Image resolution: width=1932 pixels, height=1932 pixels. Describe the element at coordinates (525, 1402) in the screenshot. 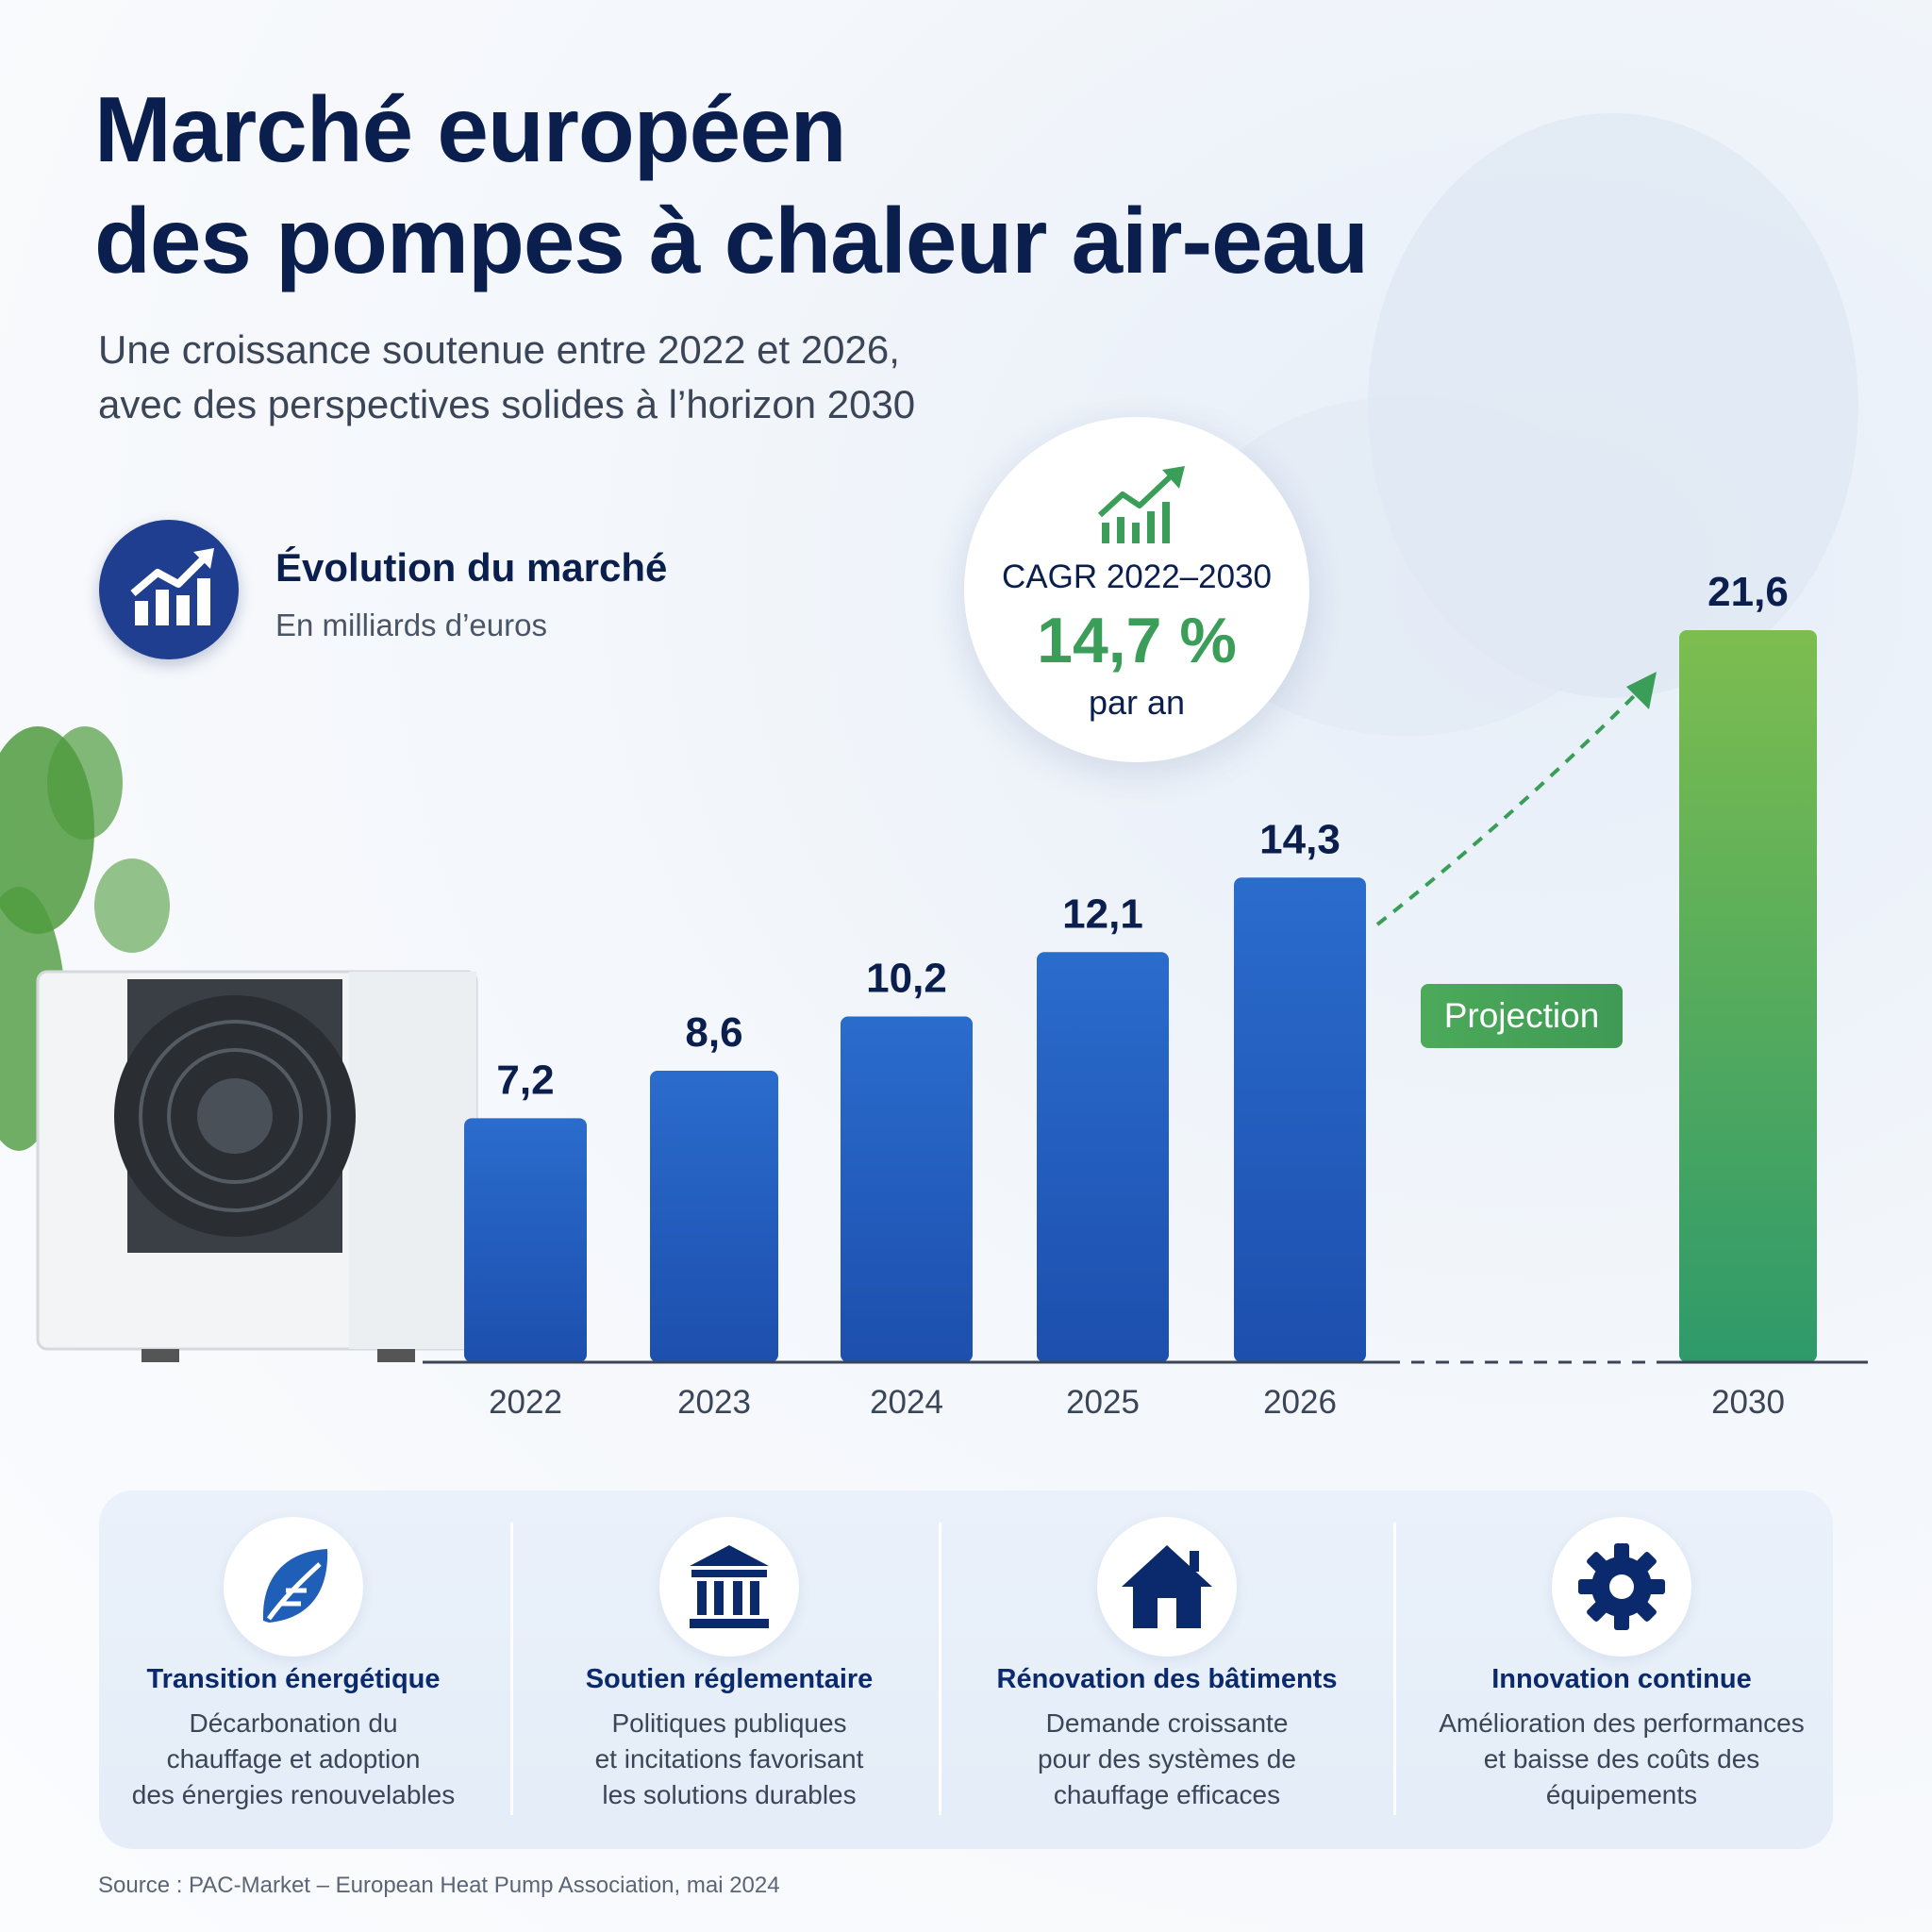

I see `x-tick-2022: 2022` at that location.